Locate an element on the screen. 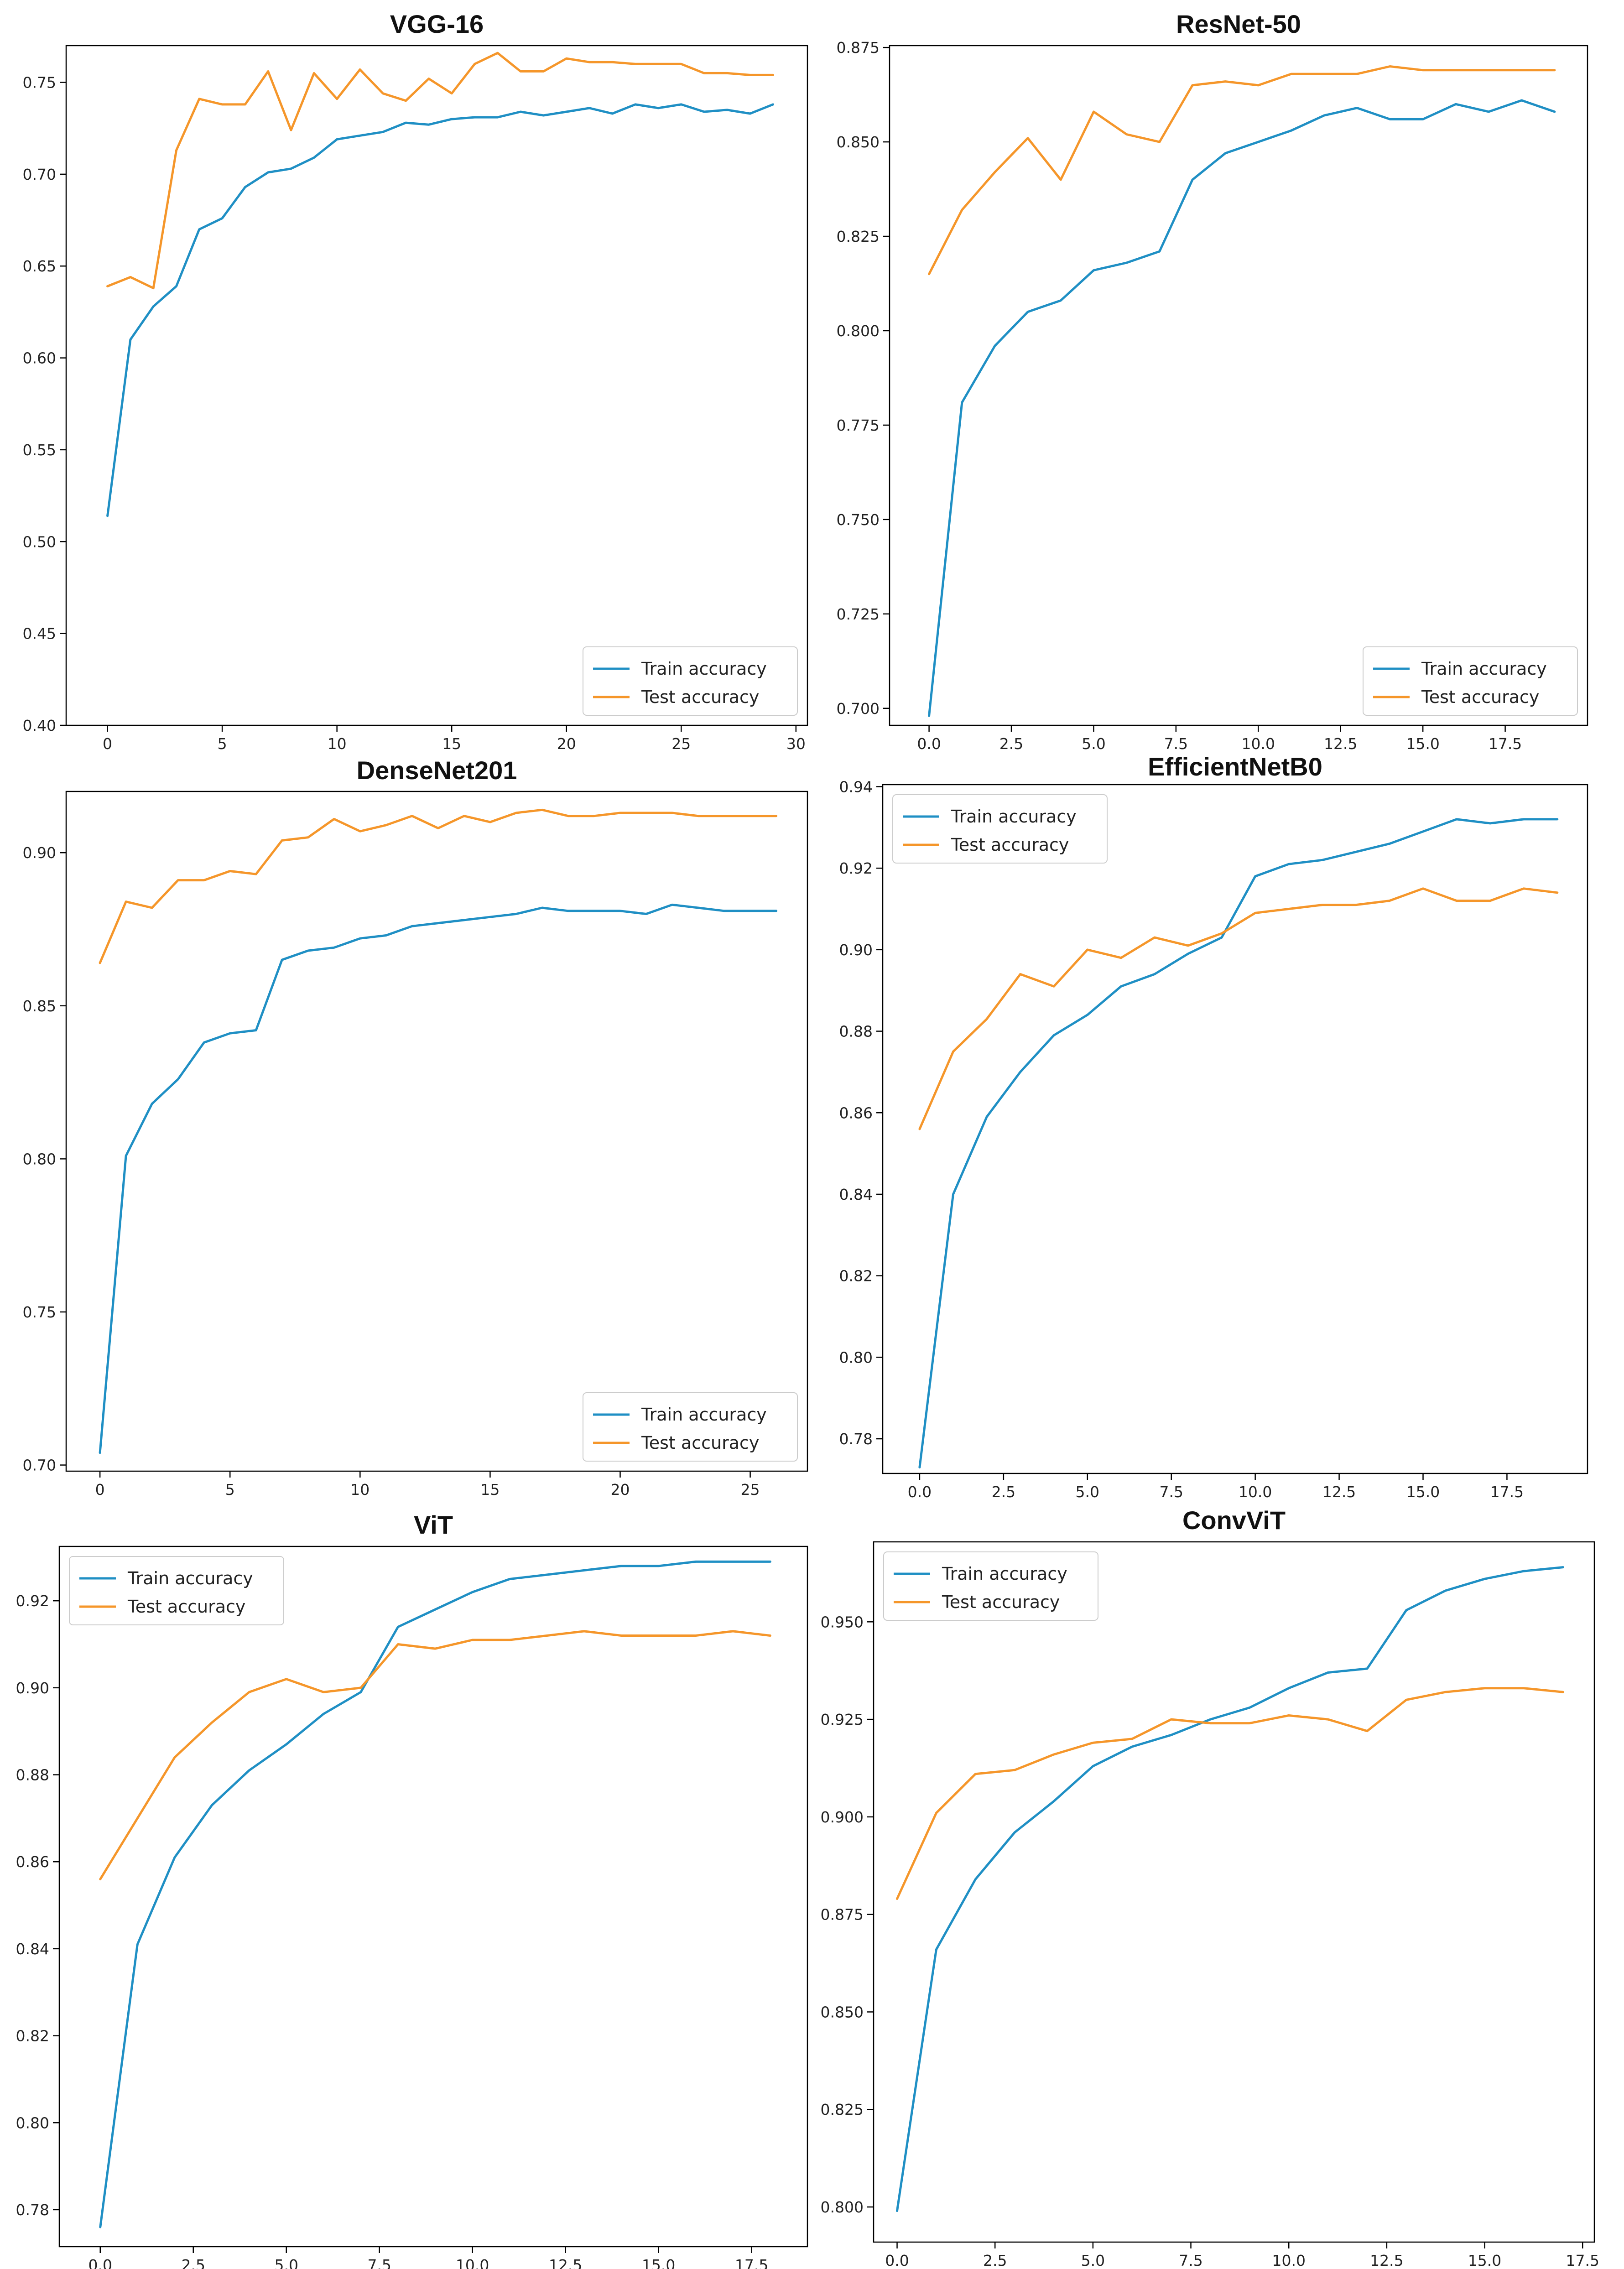  y-tick-label: 0.700 is located at coordinates (858, 709).